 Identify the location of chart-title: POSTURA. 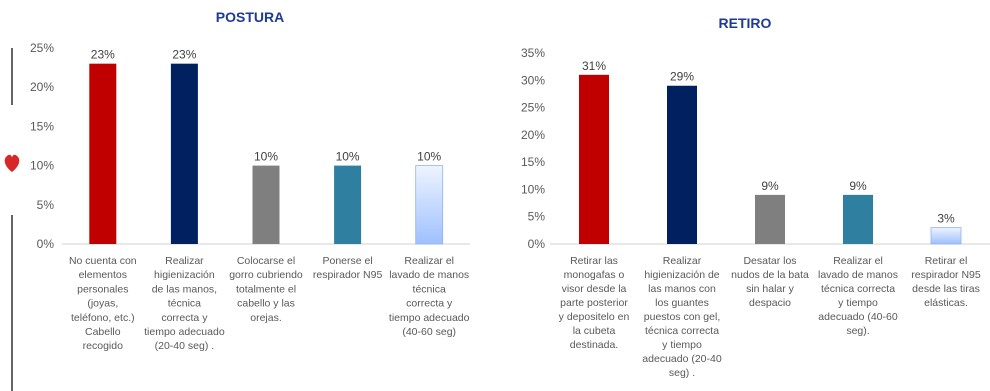
(250, 17).